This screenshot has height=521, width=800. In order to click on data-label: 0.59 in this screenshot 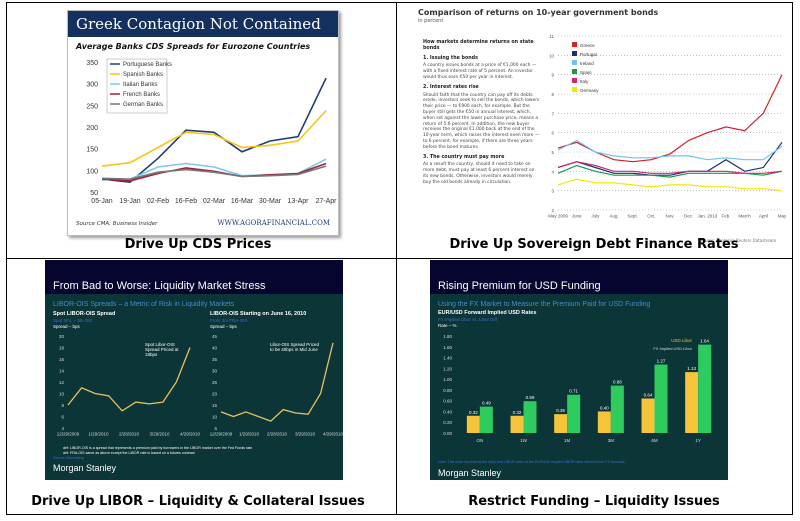, I will do `click(530, 397)`.